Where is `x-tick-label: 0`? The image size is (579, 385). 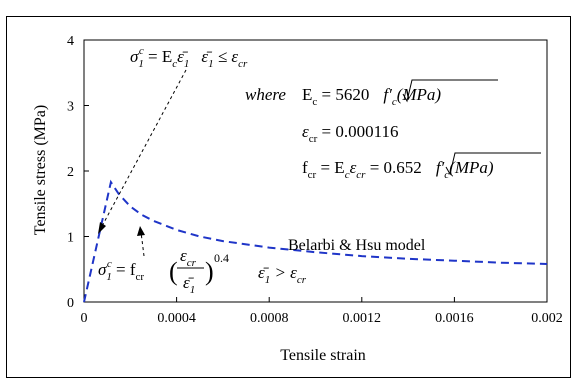 x-tick-label: 0 is located at coordinates (84, 318).